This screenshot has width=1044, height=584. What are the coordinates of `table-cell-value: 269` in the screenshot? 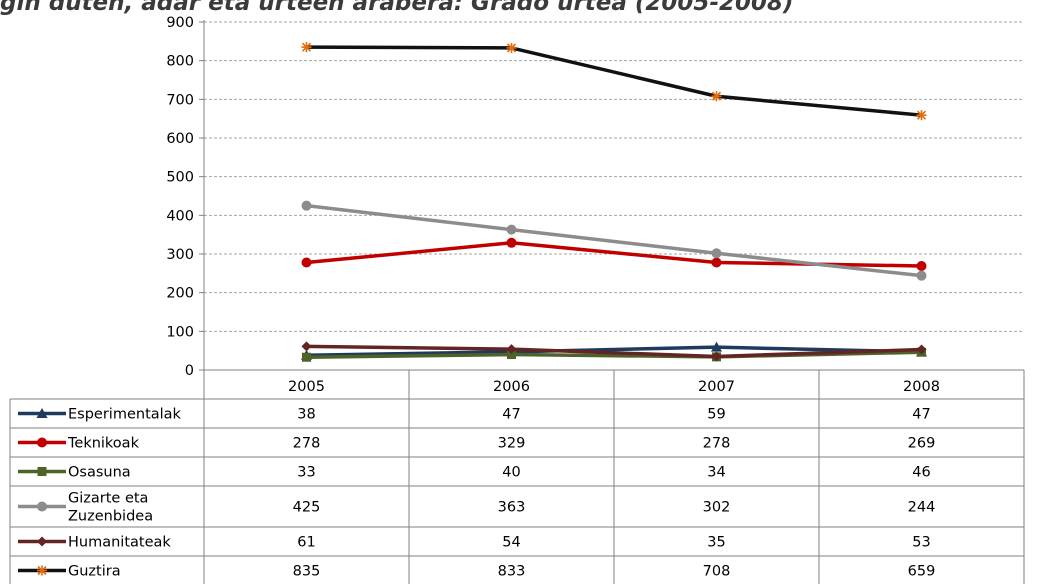 It's located at (922, 444).